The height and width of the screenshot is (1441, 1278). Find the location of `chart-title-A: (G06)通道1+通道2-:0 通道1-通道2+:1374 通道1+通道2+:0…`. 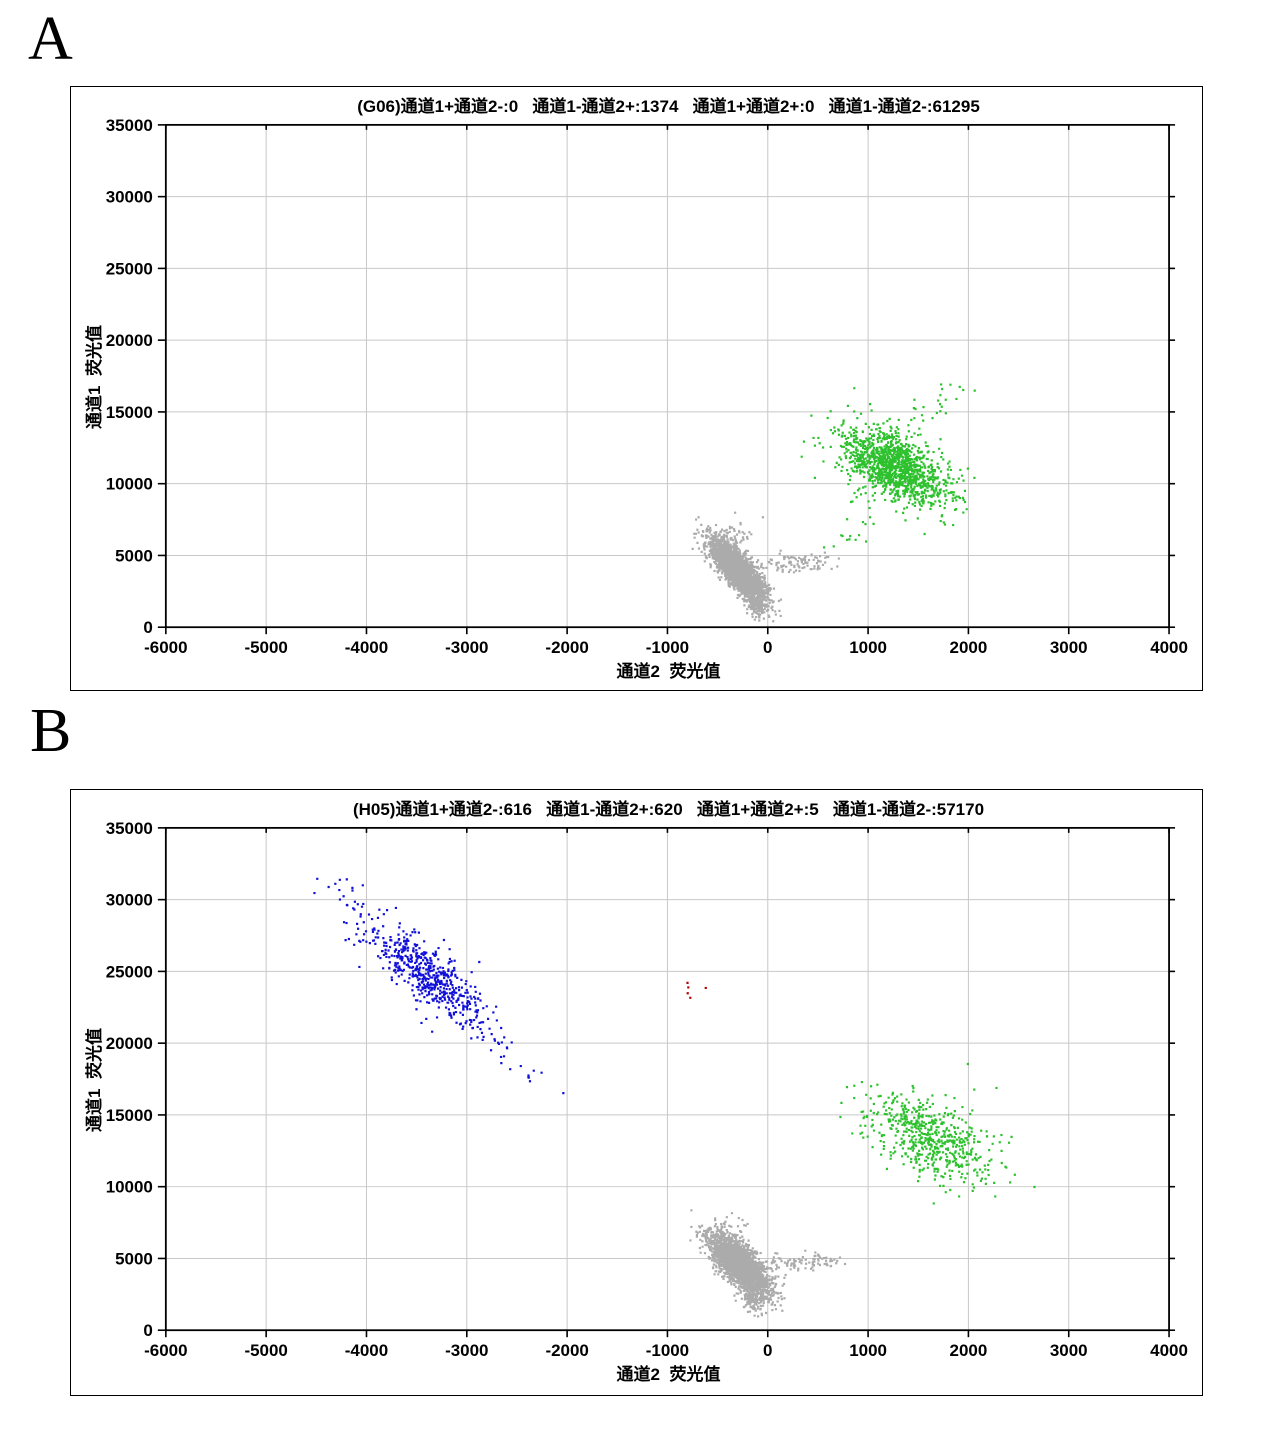

chart-title-A: (G06)通道1+通道2-:0 通道1-通道2+:1374 通道1+通道2+:0… is located at coordinates (668, 106).